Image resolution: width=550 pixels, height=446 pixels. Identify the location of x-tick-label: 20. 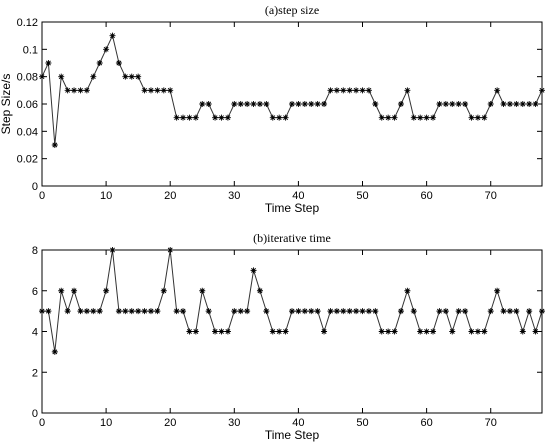
(170, 196).